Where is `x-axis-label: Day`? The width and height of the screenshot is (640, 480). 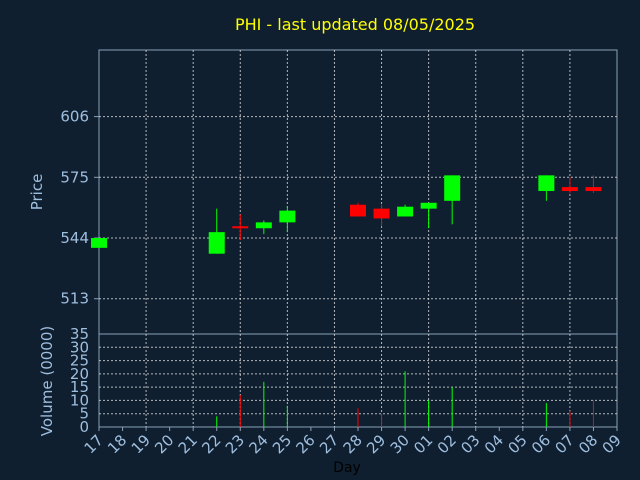 x-axis-label: Day is located at coordinates (347, 468).